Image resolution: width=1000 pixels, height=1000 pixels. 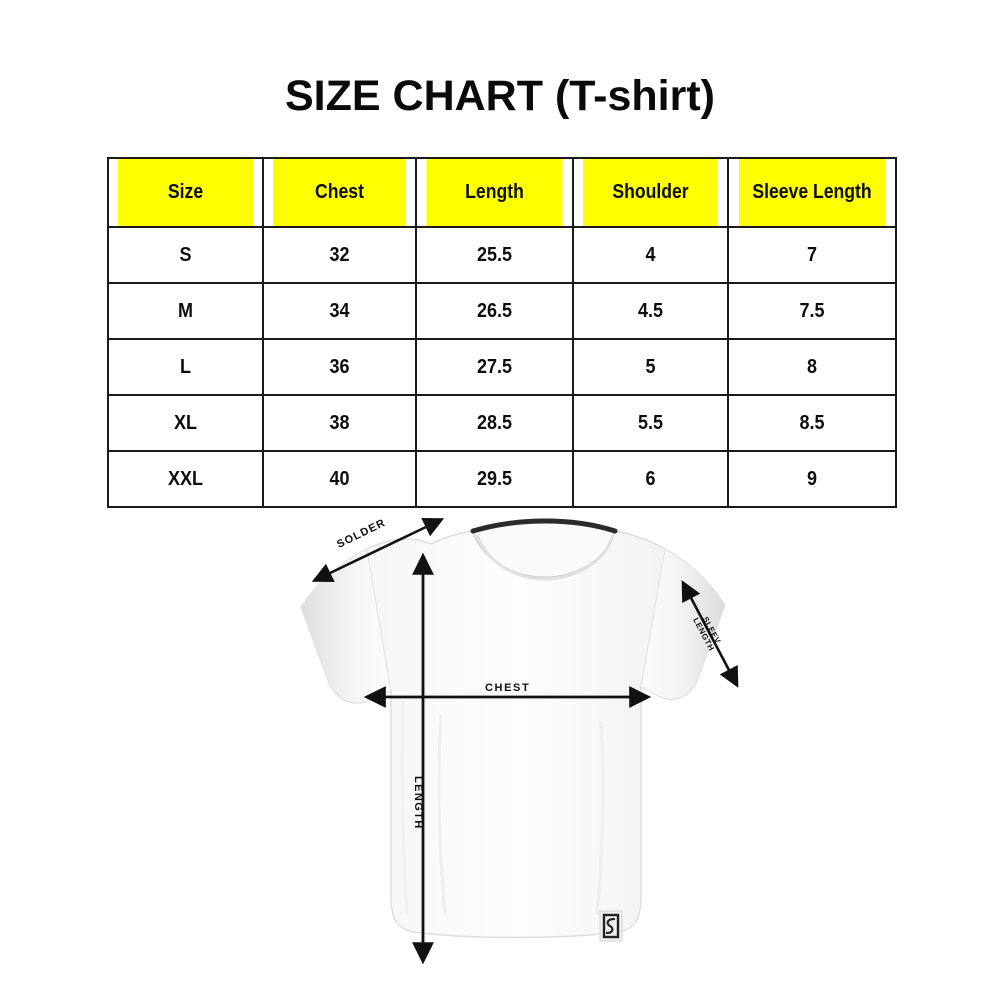 I want to click on table-row: L 36 27.5 5 8, so click(x=502, y=367).